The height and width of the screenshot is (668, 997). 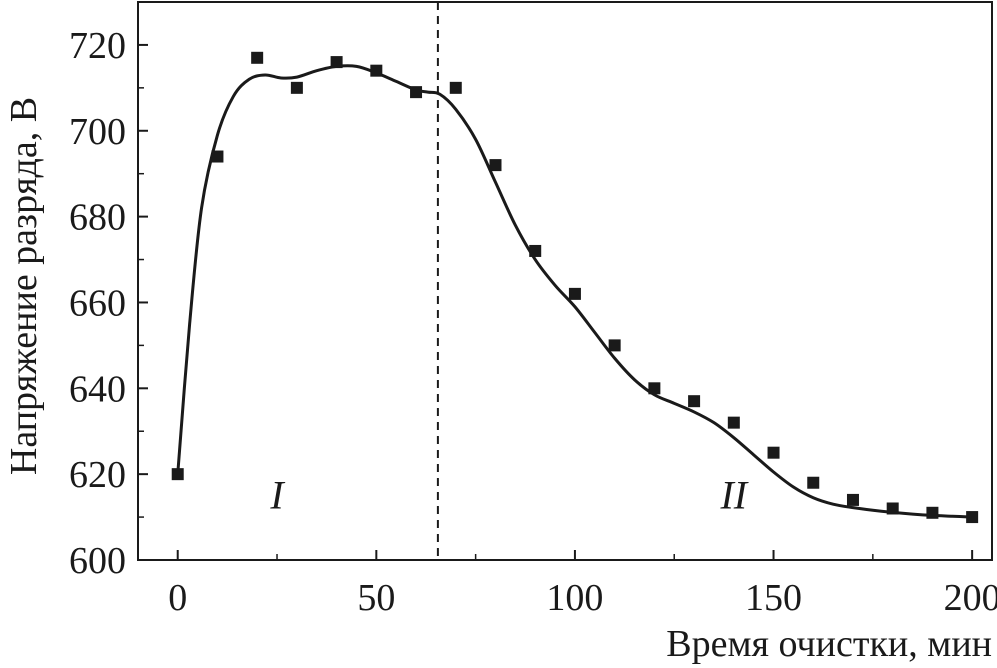 I want to click on y-tick-label: 660, so click(x=97, y=303).